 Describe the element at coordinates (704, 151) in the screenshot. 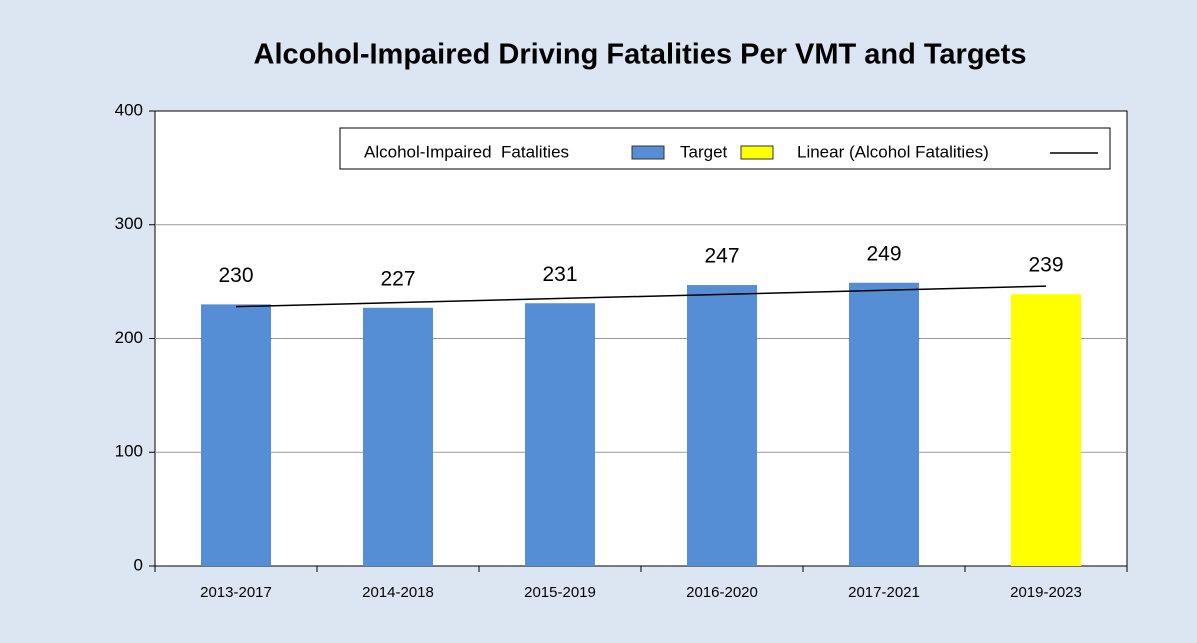

I see `legend-label: Target` at that location.